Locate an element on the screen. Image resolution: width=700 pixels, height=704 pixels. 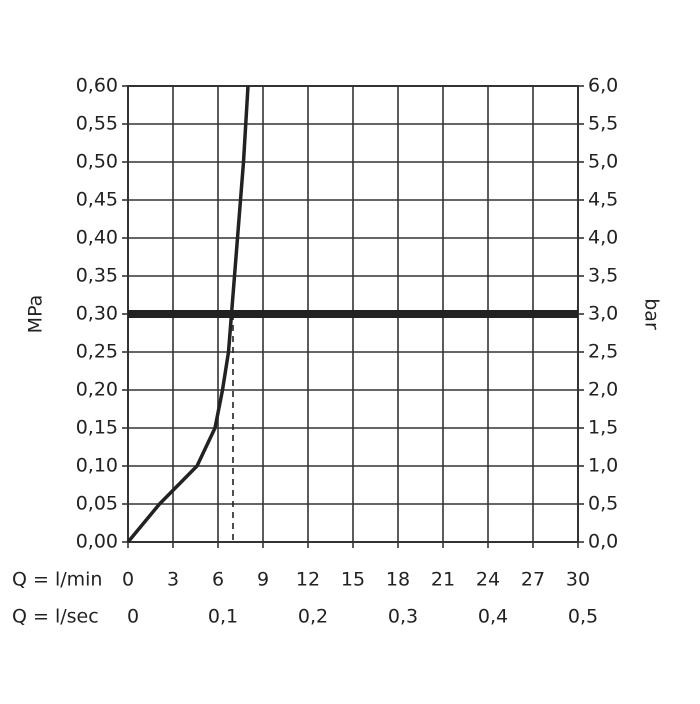
x-tick-label: 24 is located at coordinates (488, 580).